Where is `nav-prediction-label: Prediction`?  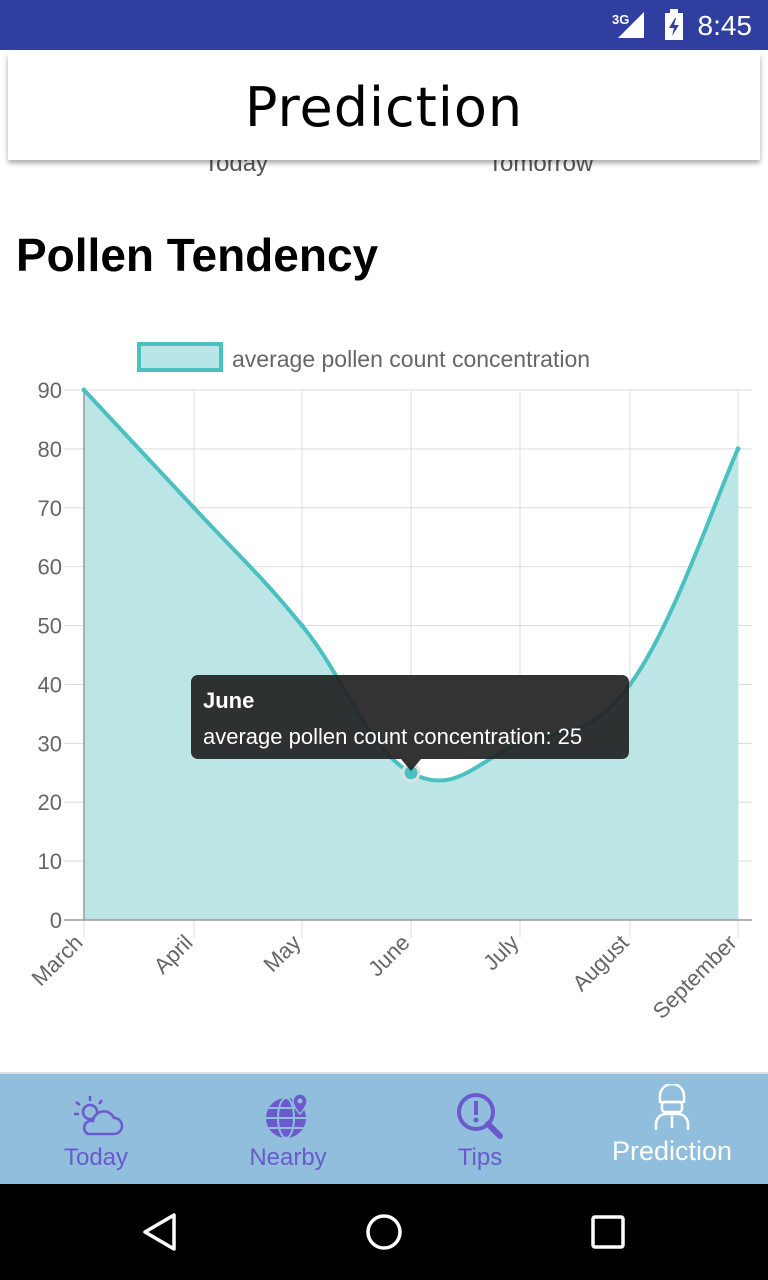
nav-prediction-label: Prediction is located at coordinates (672, 1151).